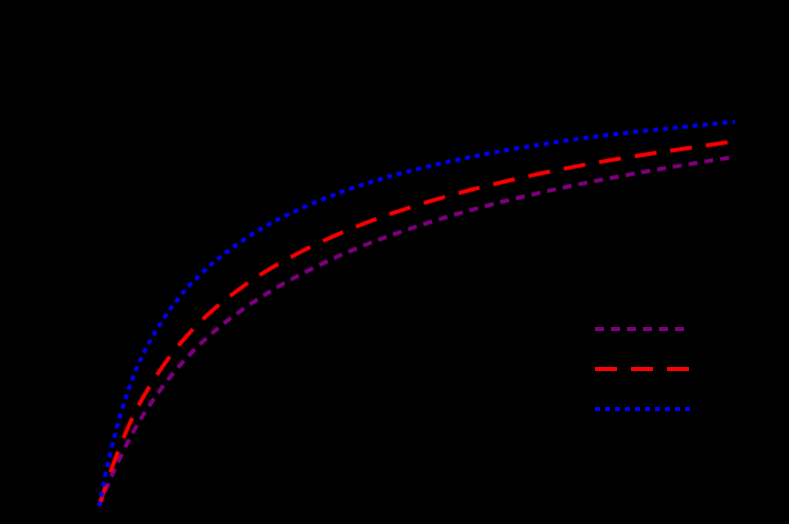  Describe the element at coordinates (642, 409) in the screenshot. I see `legend-swatch-blue` at that location.